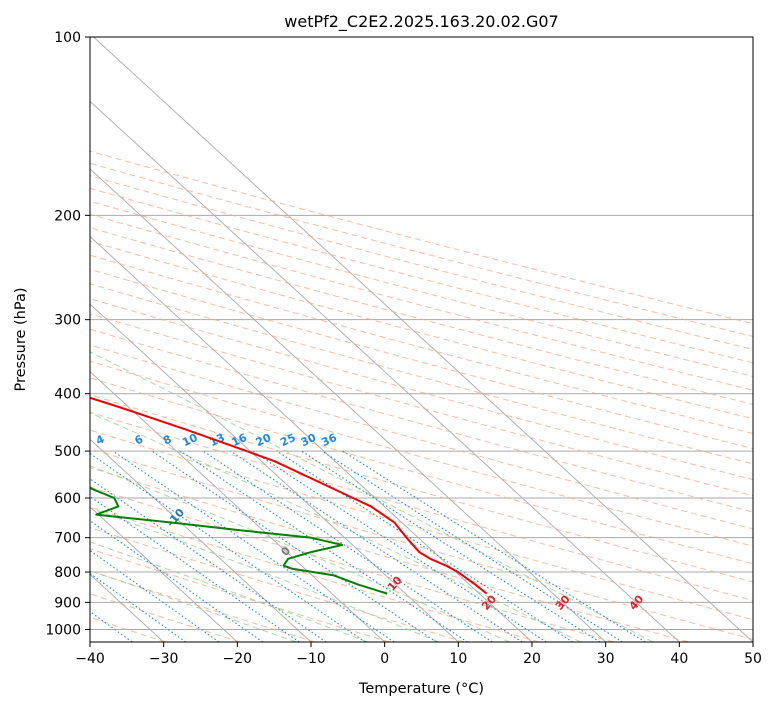 The width and height of the screenshot is (775, 708). Describe the element at coordinates (67, 38) in the screenshot. I see `y-tick-label: 100` at that location.